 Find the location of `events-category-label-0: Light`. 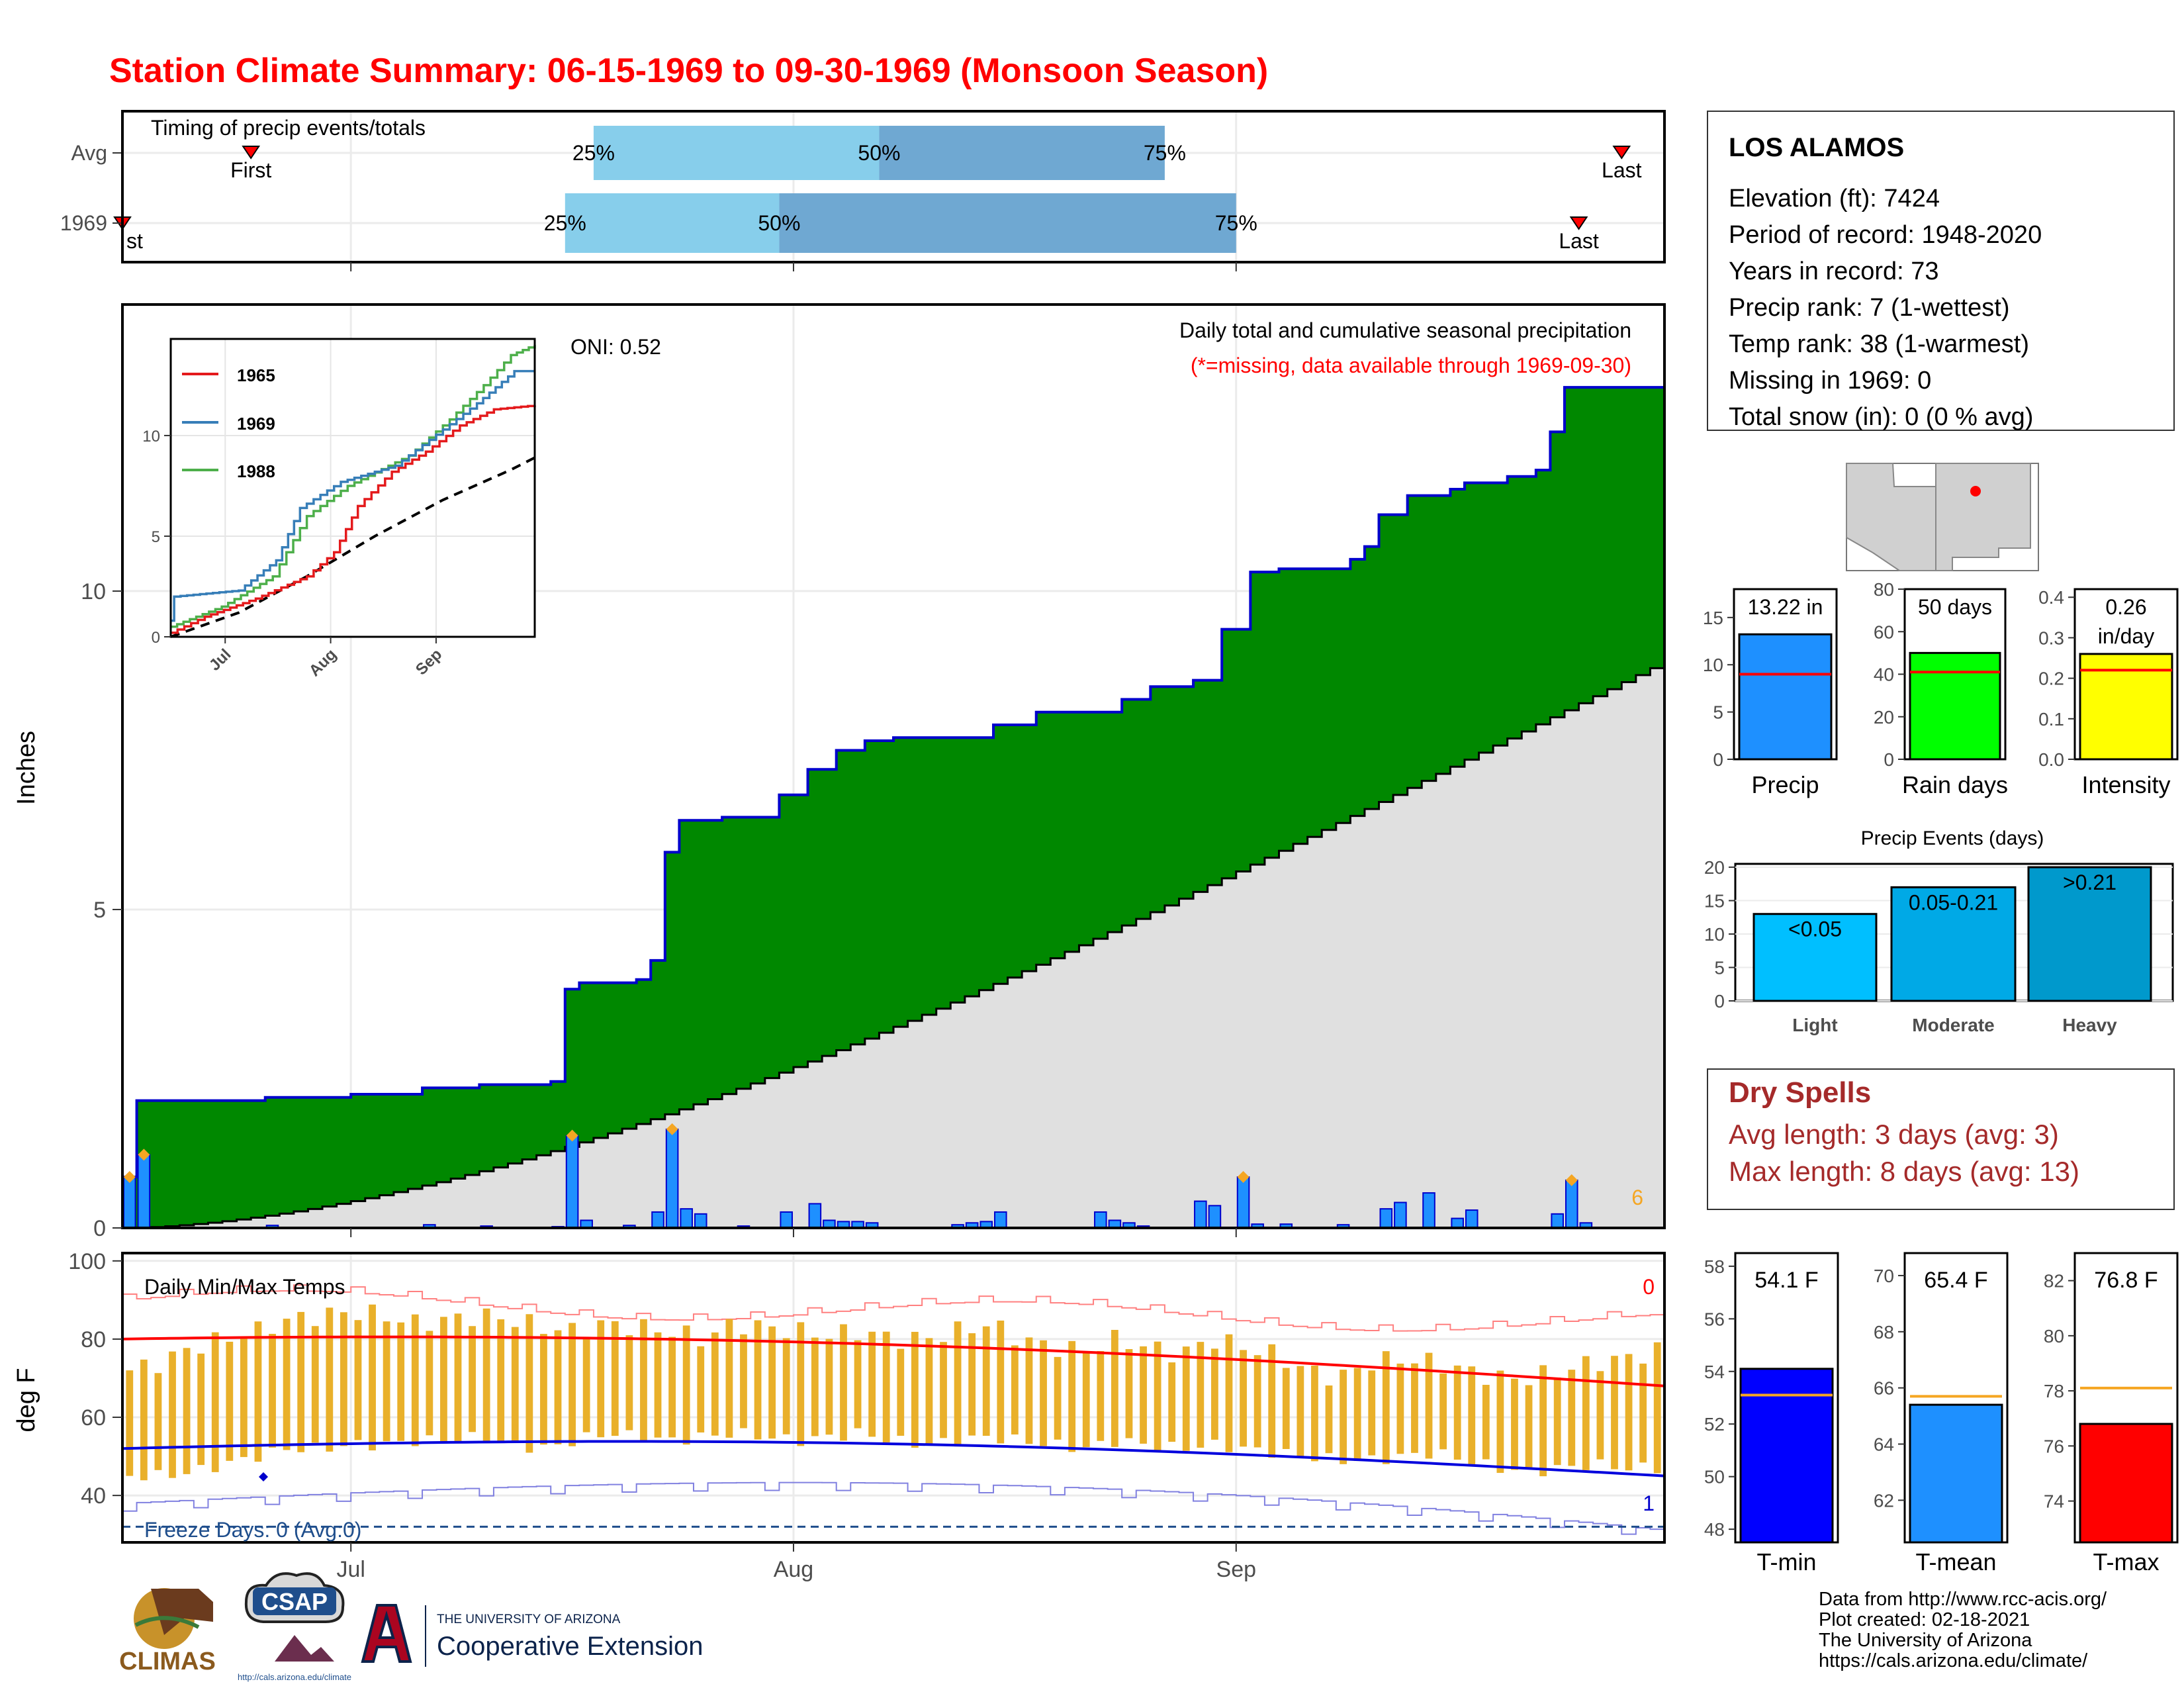

events-category-label-0: Light is located at coordinates (1814, 1025).